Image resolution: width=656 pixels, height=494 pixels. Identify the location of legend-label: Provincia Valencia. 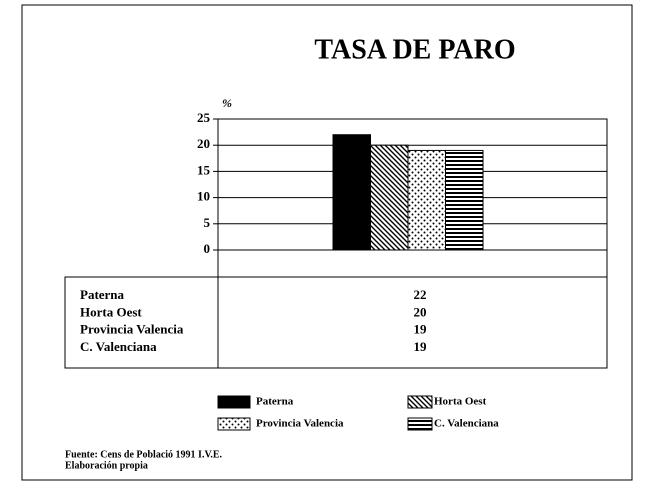
(300, 424).